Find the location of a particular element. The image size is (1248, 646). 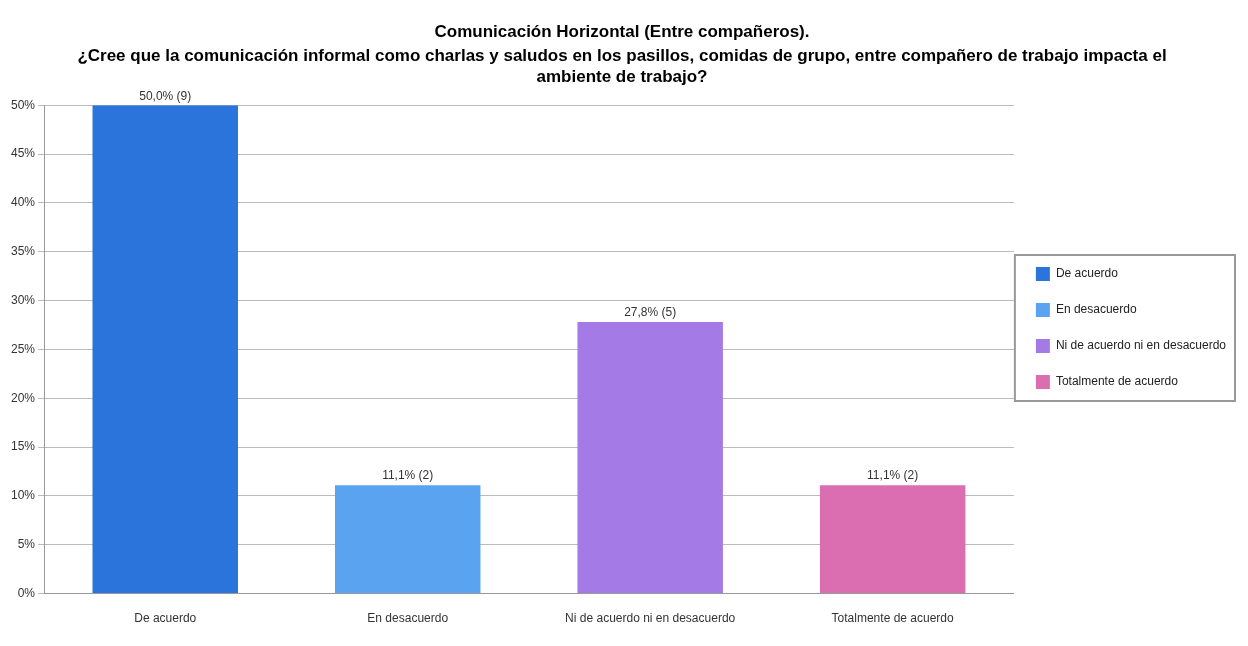

x-tick-label: De acuerdo is located at coordinates (165, 618).